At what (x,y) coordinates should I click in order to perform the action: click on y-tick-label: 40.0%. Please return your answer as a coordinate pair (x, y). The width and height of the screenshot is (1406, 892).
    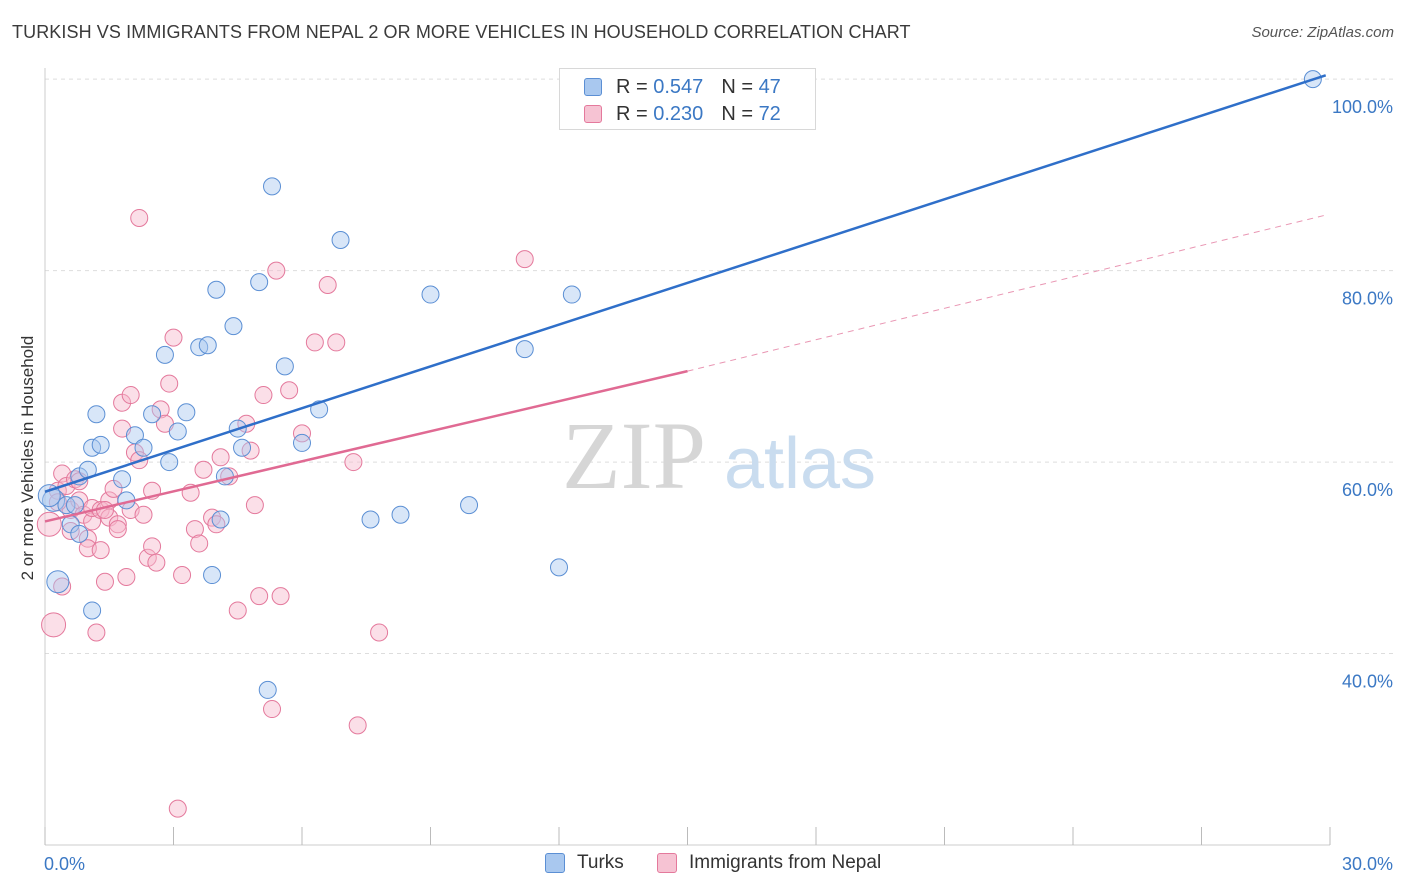
    Looking at the image, I should click on (1367, 682).